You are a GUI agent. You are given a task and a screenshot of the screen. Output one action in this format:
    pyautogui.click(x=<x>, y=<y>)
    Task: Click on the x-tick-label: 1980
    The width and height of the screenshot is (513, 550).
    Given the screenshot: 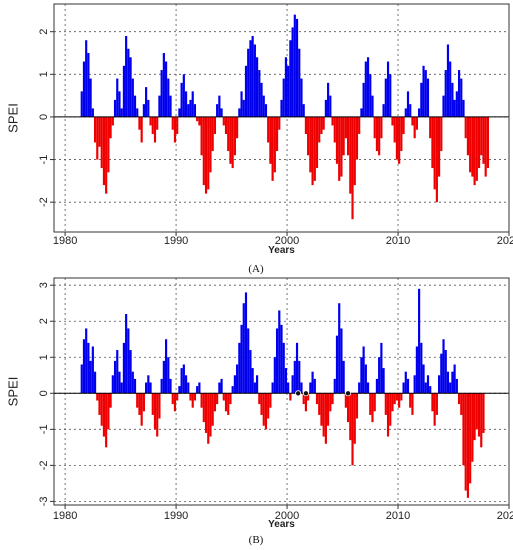 What is the action you would take?
    pyautogui.click(x=65, y=516)
    